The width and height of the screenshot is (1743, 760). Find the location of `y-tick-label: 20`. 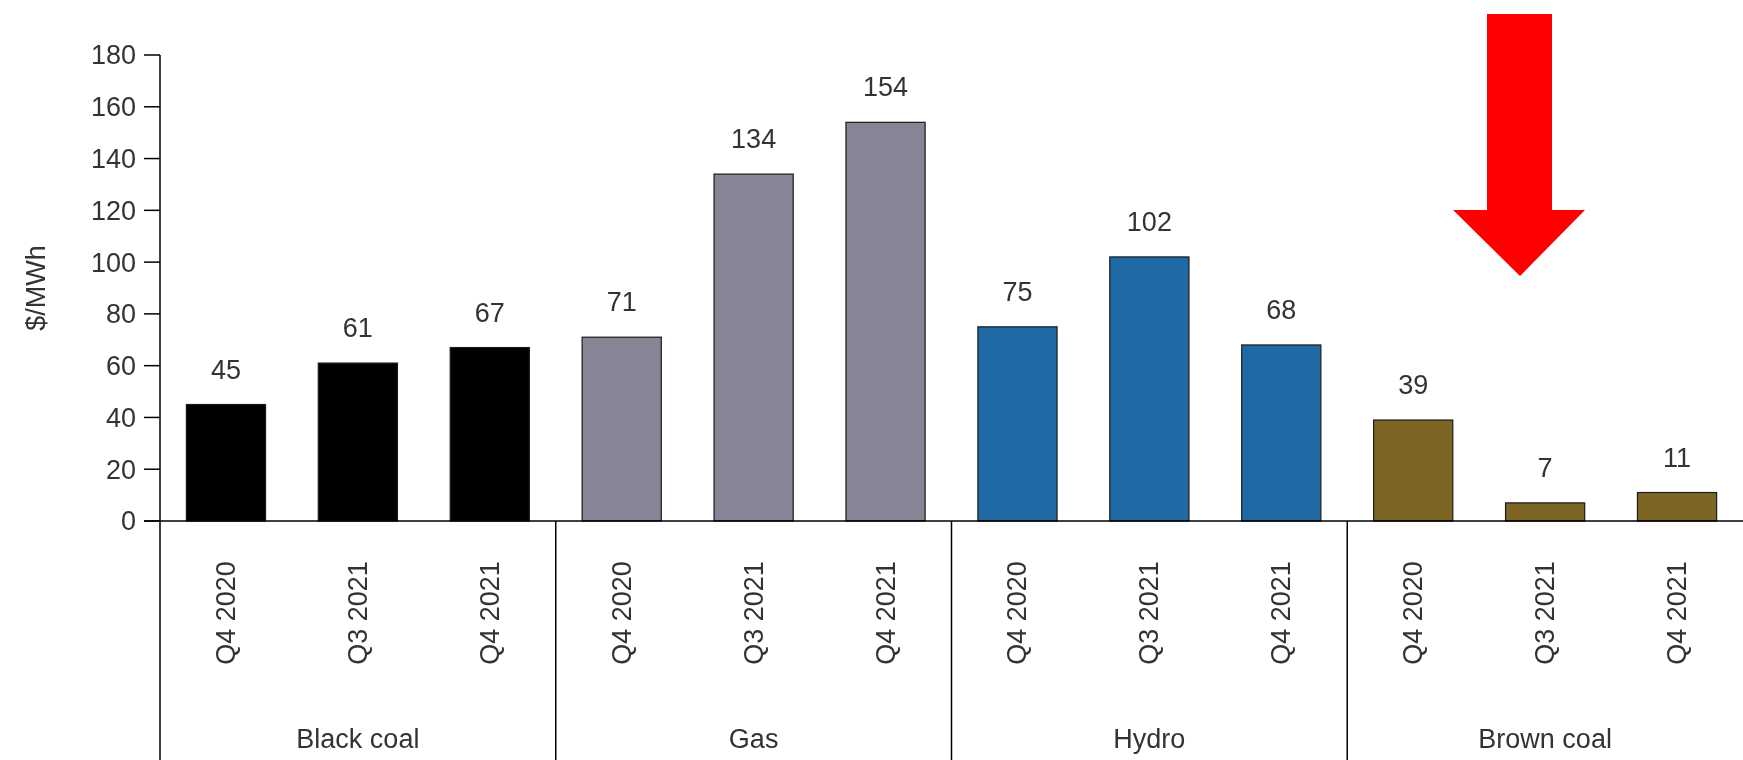

y-tick-label: 20 is located at coordinates (120, 469).